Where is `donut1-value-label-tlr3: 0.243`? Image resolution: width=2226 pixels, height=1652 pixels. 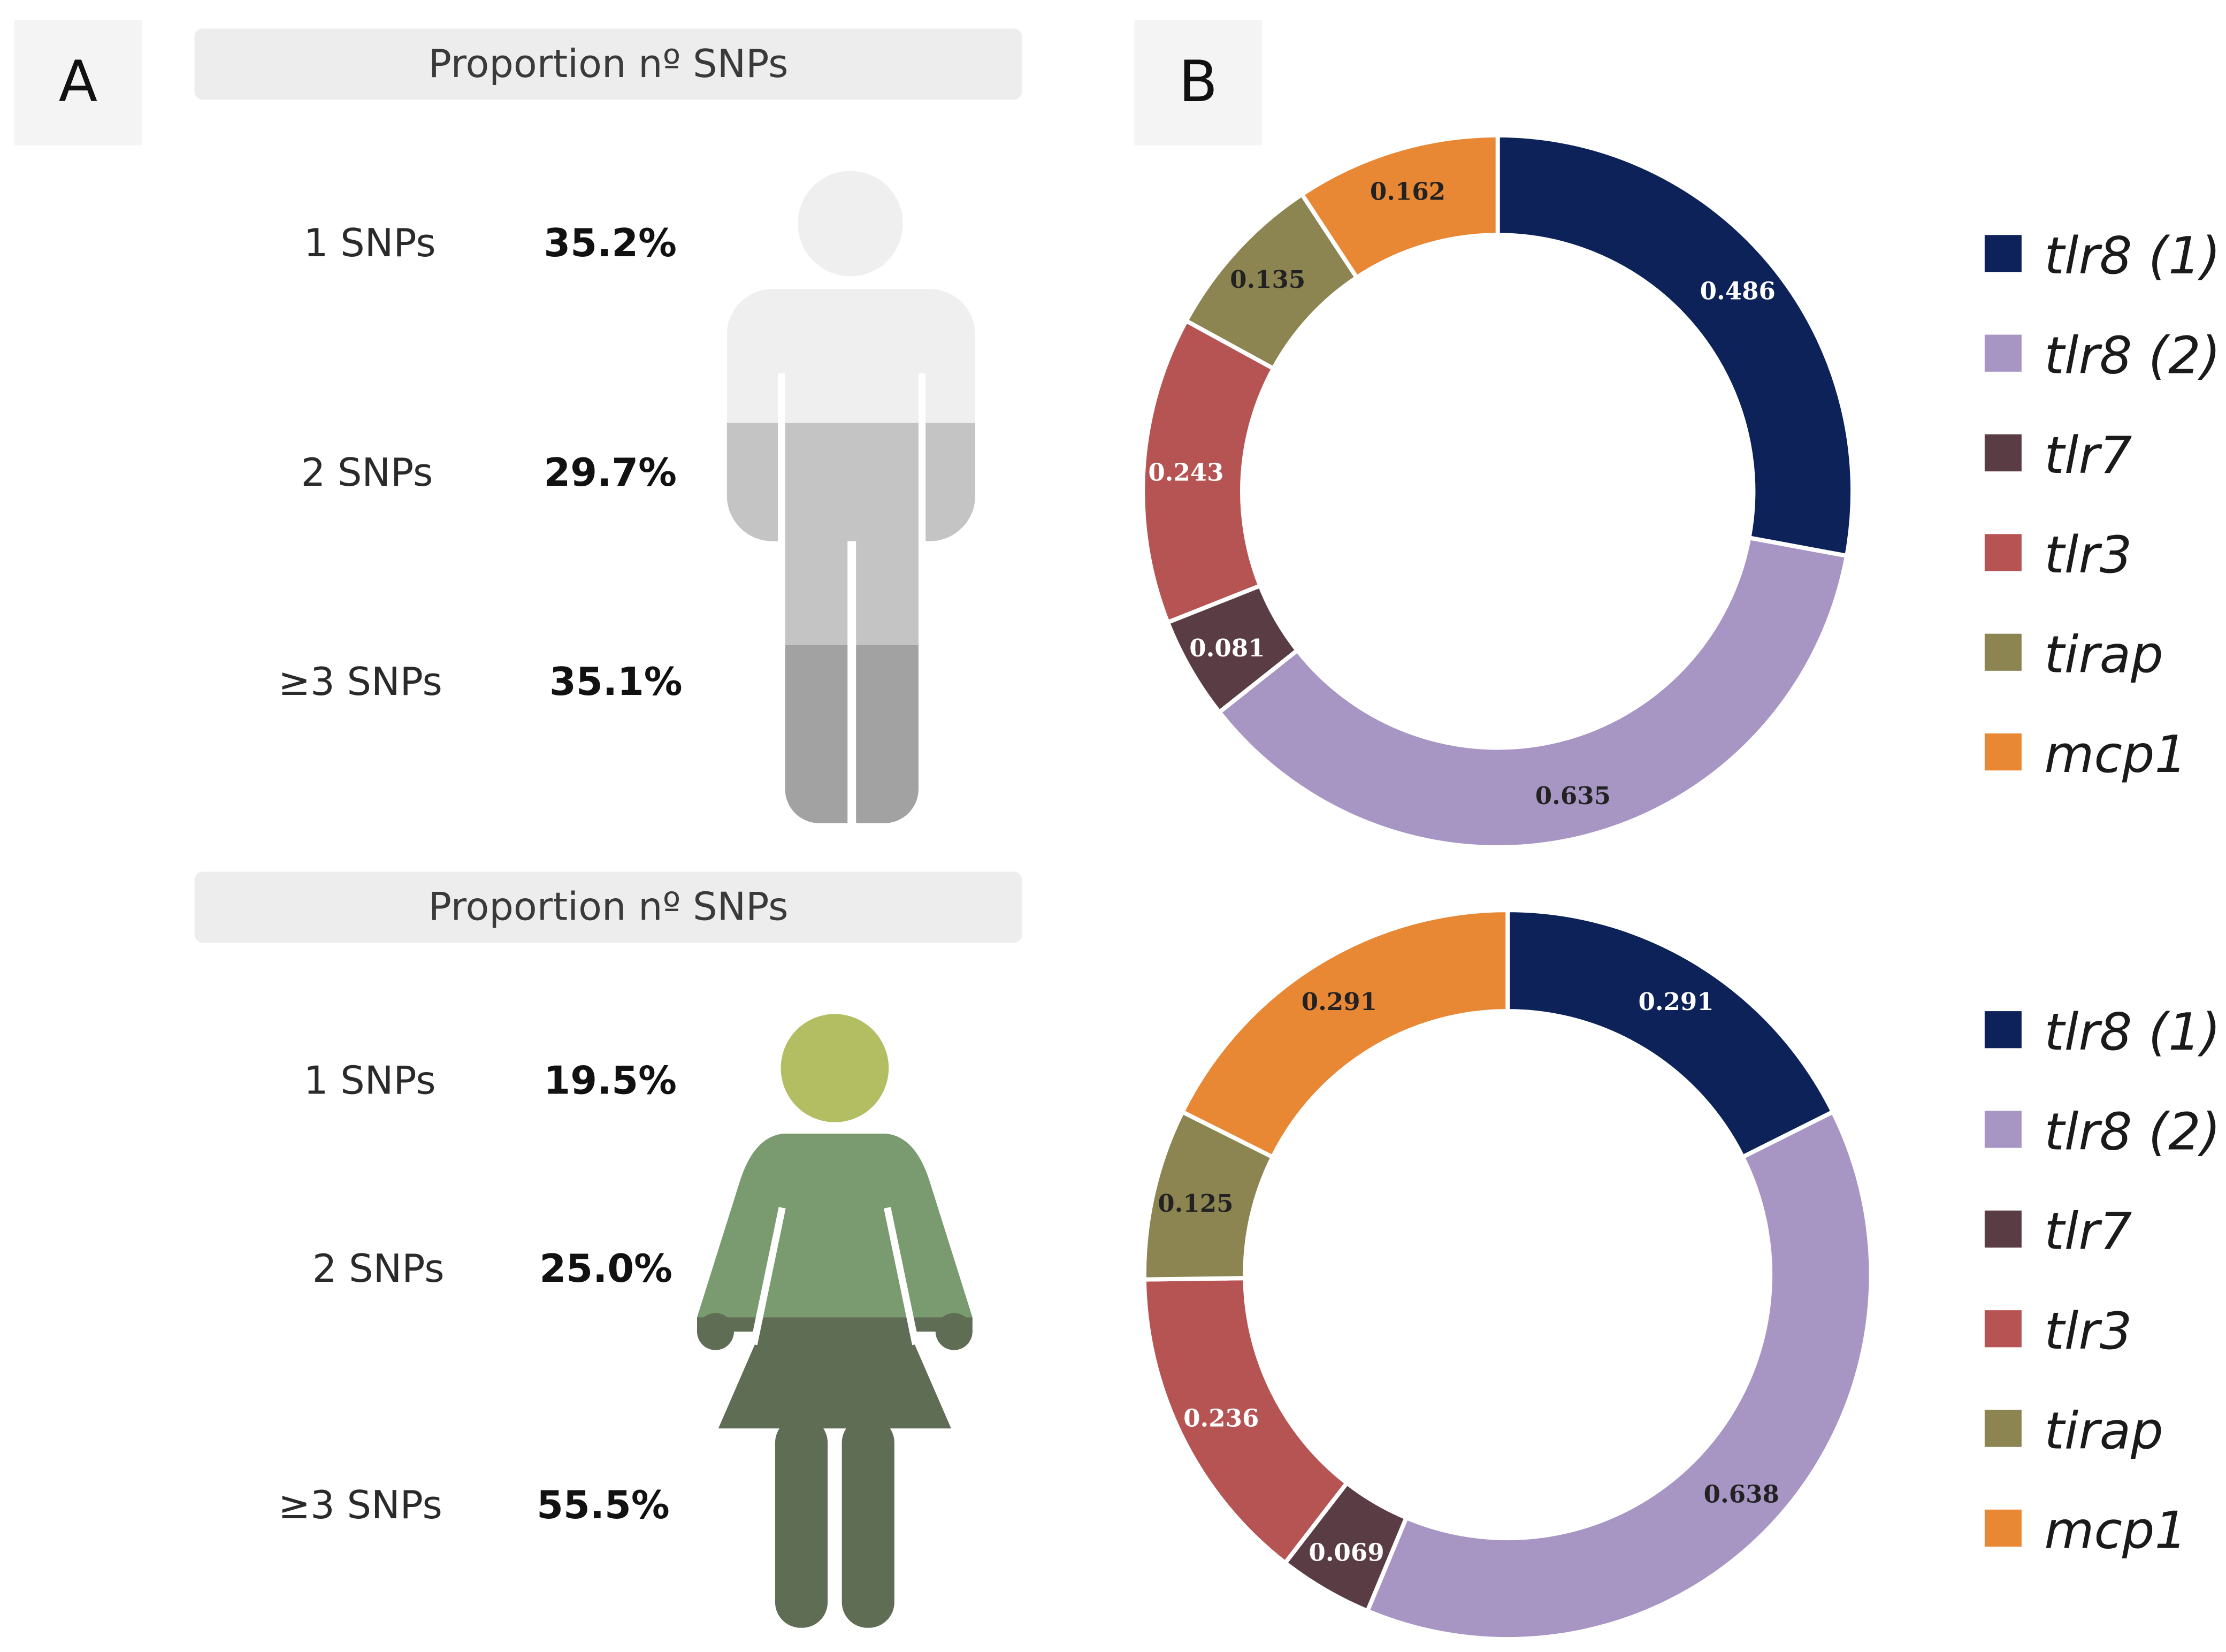 donut1-value-label-tlr3: 0.243 is located at coordinates (1185, 472).